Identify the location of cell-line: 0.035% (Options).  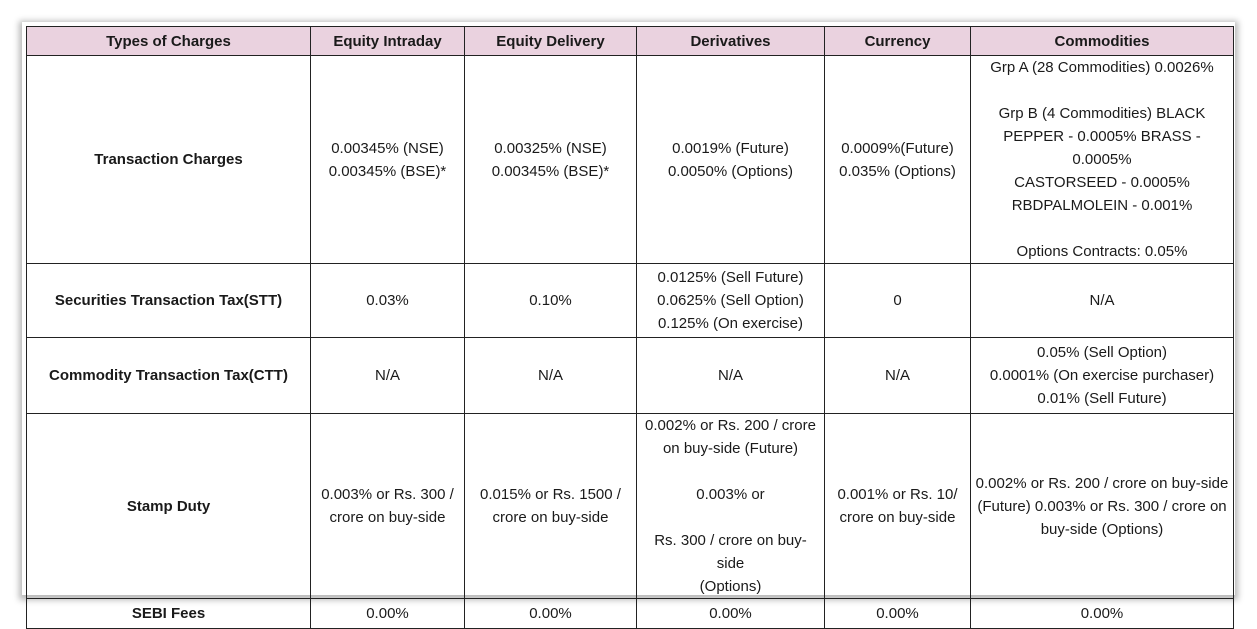
(897, 171).